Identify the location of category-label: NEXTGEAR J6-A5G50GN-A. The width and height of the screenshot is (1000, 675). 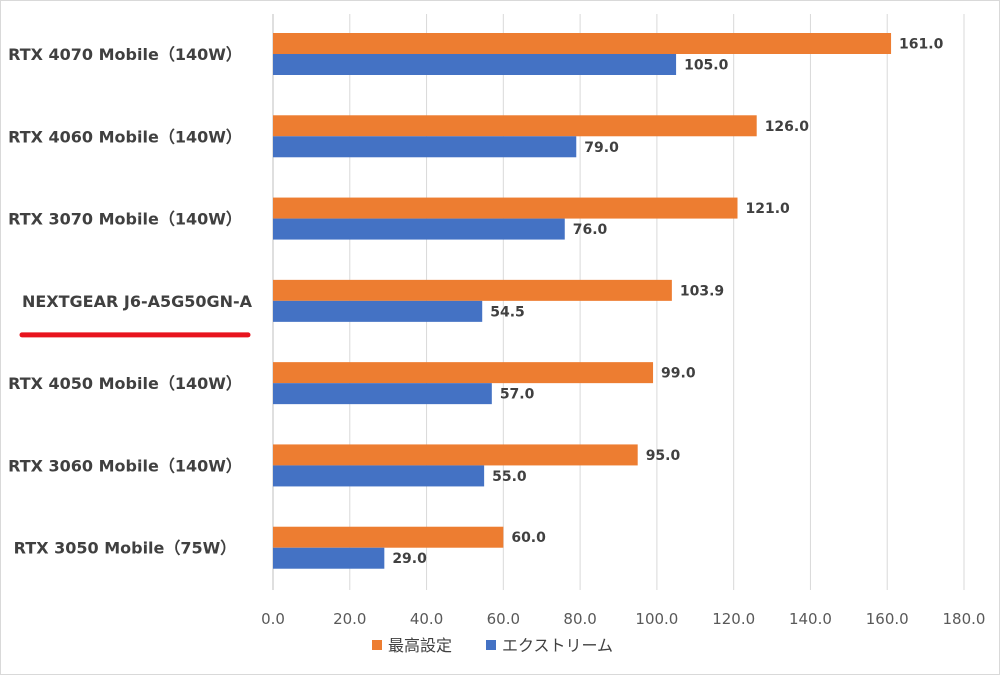
(137, 301).